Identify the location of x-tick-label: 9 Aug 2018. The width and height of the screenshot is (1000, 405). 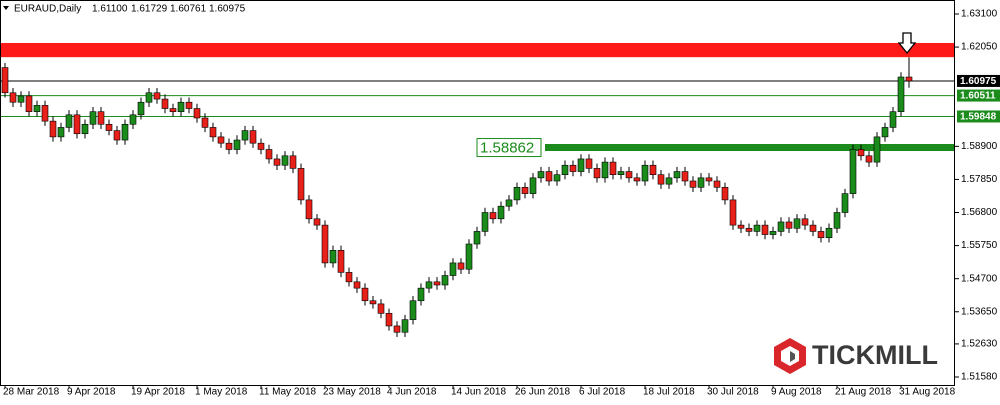
(796, 392).